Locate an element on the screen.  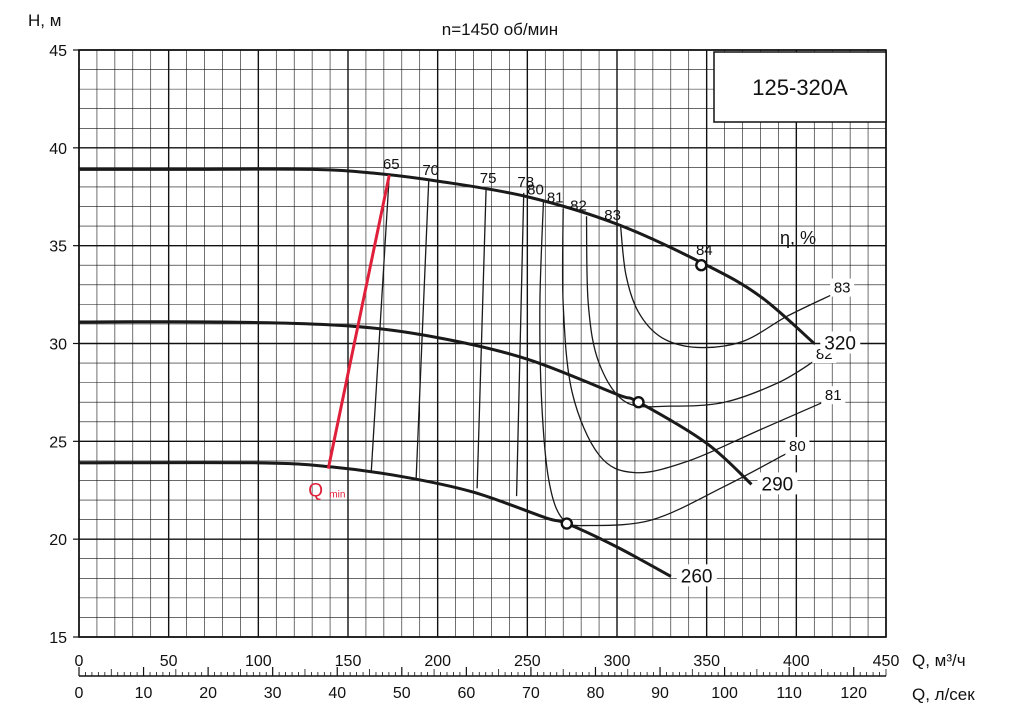
x2-tick-label: 10 is located at coordinates (144, 693).